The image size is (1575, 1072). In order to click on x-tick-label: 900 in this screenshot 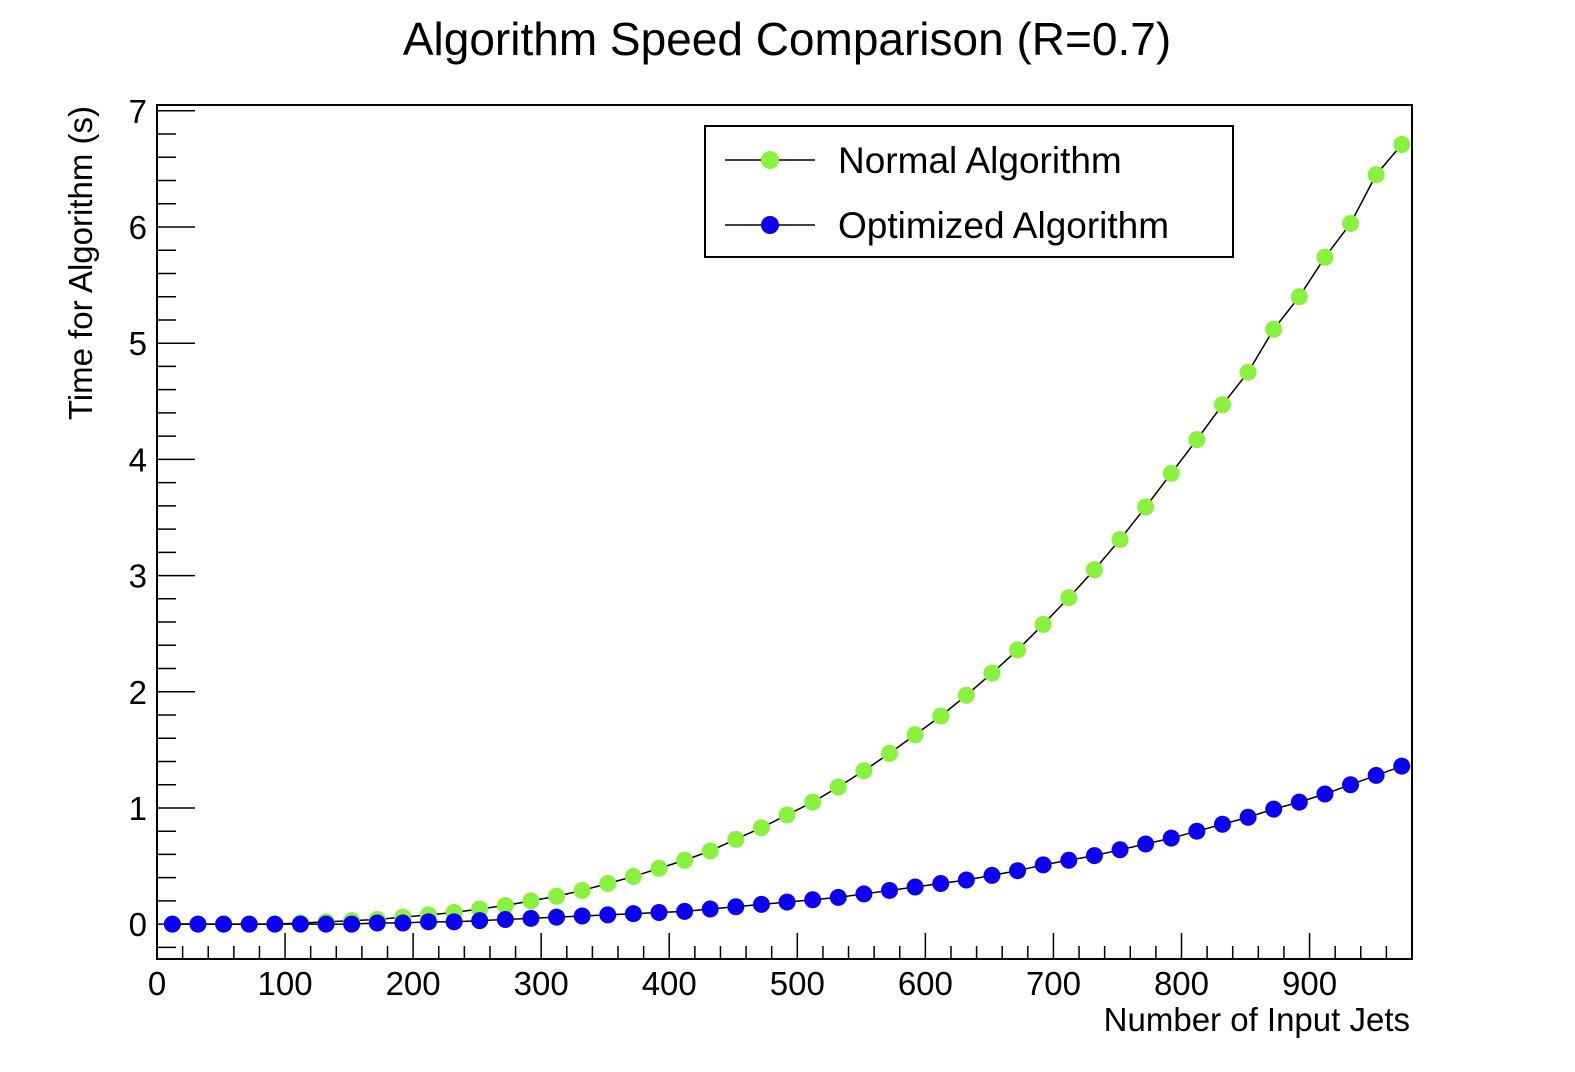, I will do `click(1309, 983)`.